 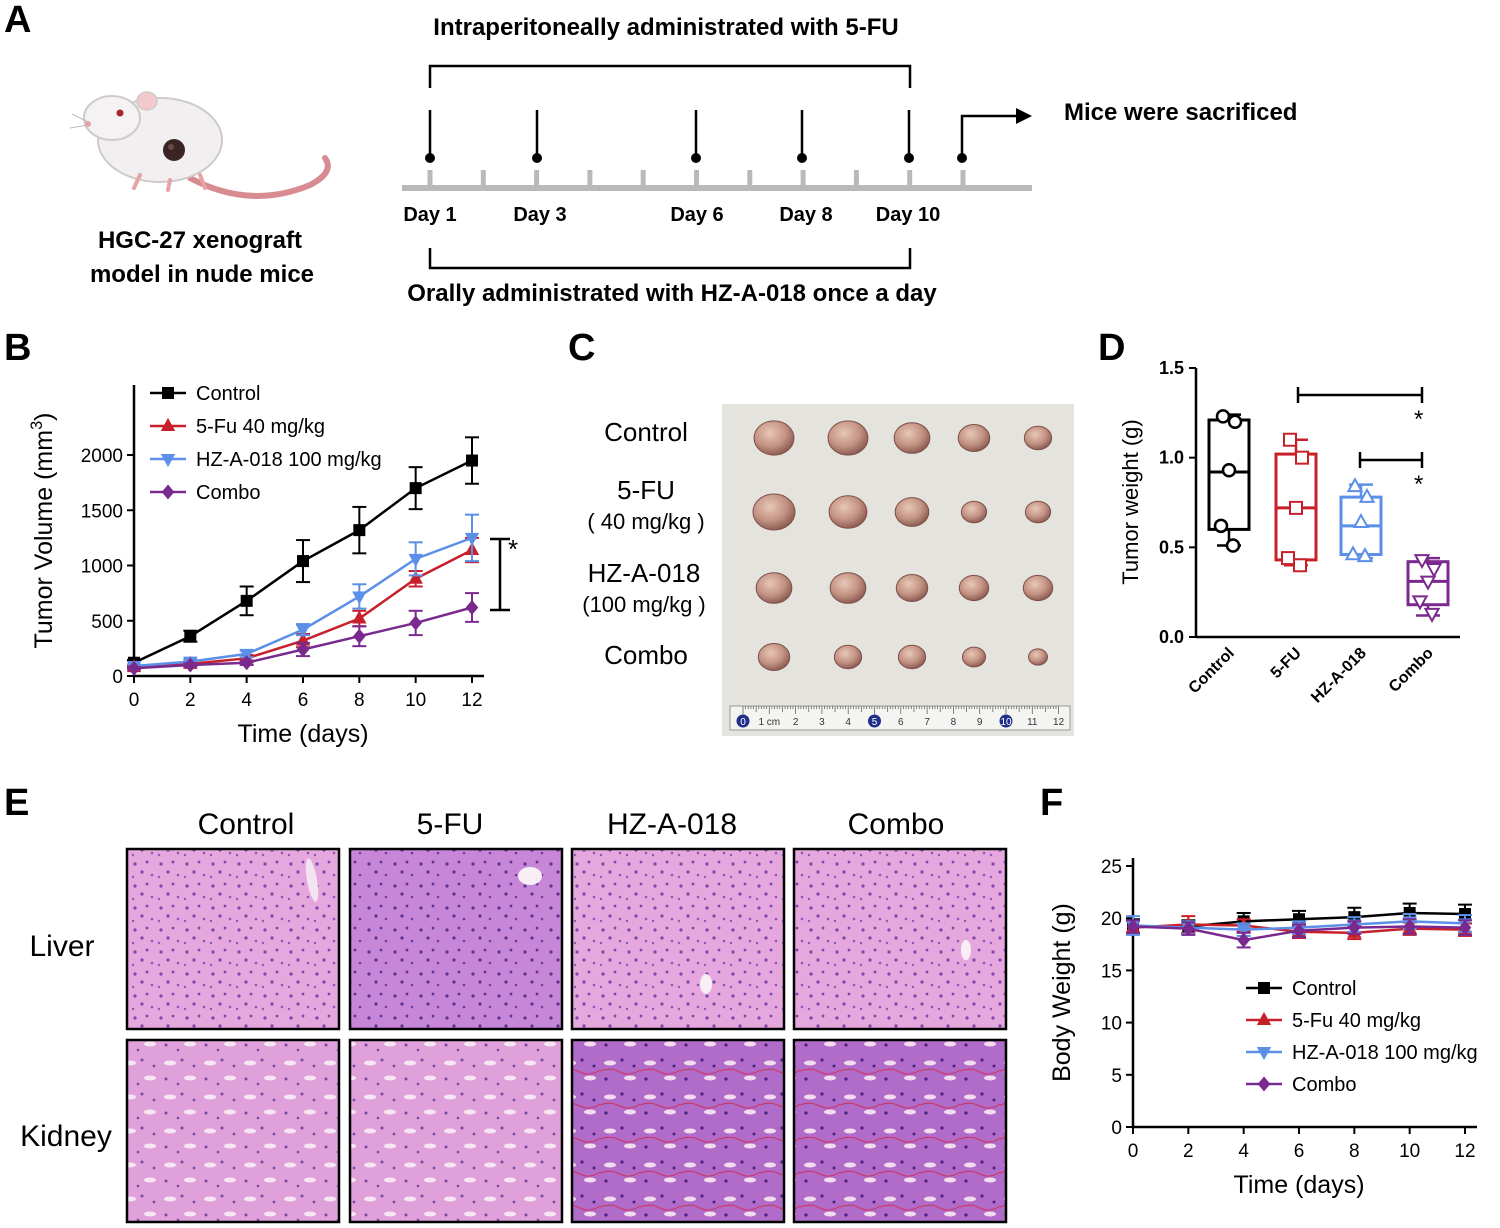 What do you see at coordinates (1299, 1151) in the screenshot?
I see `x-tick-label: 6` at bounding box center [1299, 1151].